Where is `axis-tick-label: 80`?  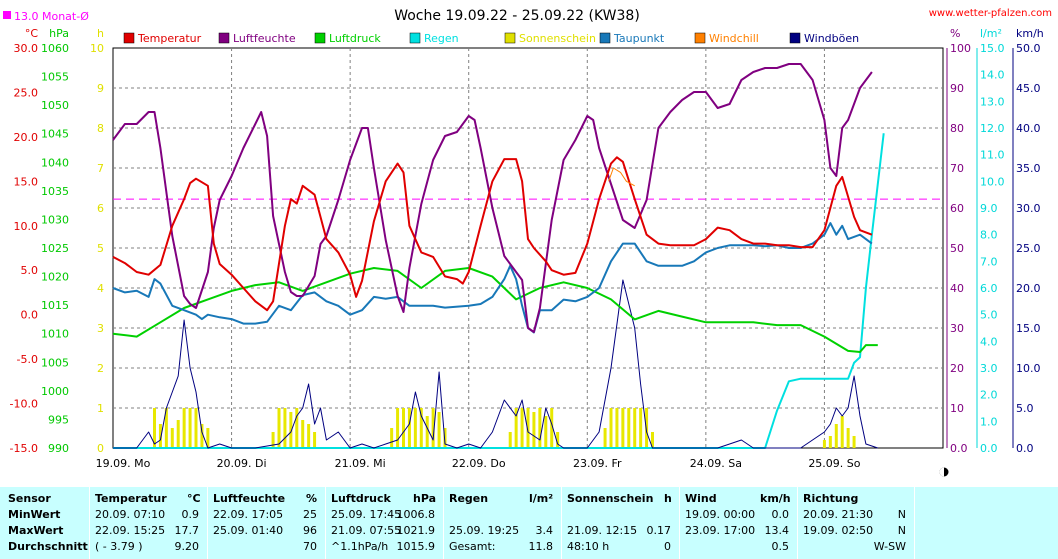
axis-tick-label: 80 is located at coordinates (957, 128).